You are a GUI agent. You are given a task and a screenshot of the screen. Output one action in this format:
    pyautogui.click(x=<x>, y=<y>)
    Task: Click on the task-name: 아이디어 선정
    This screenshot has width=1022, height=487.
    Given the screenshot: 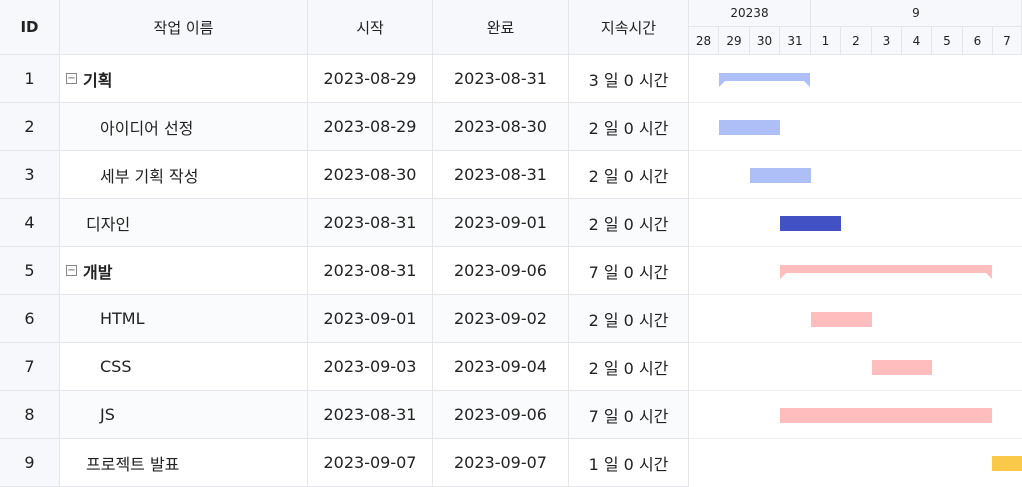 What is the action you would take?
    pyautogui.click(x=184, y=126)
    